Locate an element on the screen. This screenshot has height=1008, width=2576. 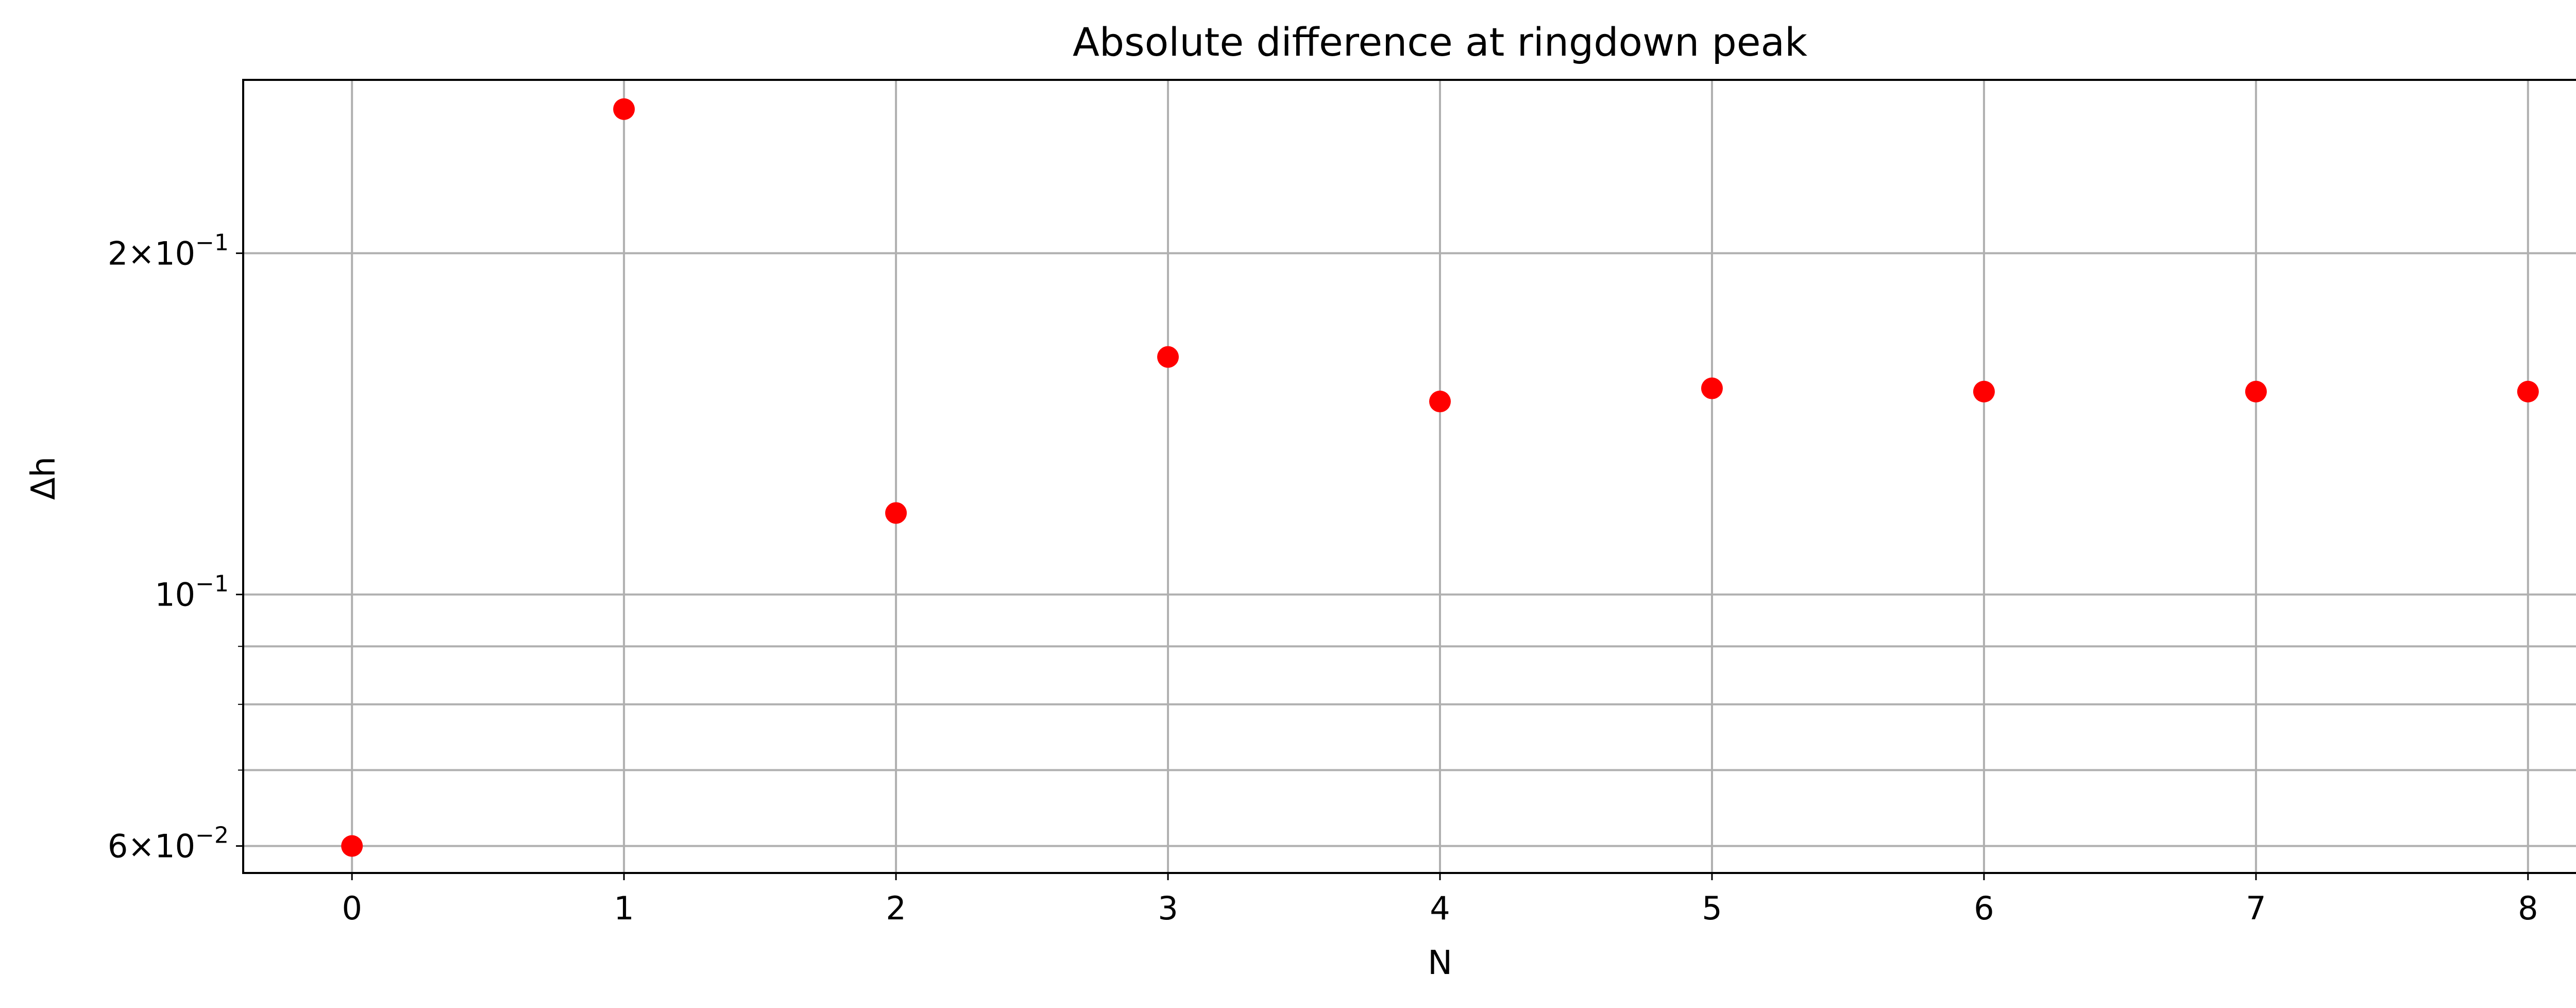
y-tick-label: 2×10⁻¹ is located at coordinates (168, 251).